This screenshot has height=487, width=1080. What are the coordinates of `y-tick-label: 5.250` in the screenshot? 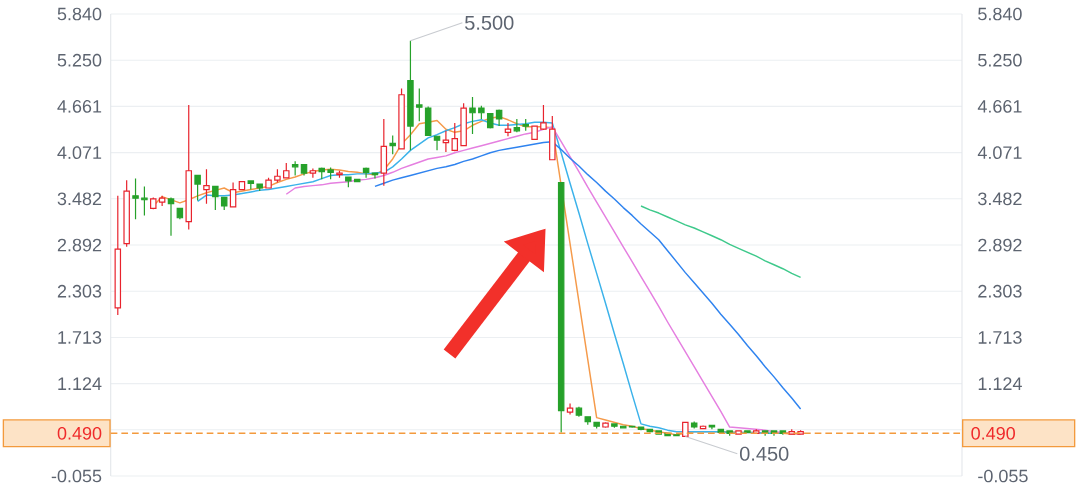 It's located at (79, 60).